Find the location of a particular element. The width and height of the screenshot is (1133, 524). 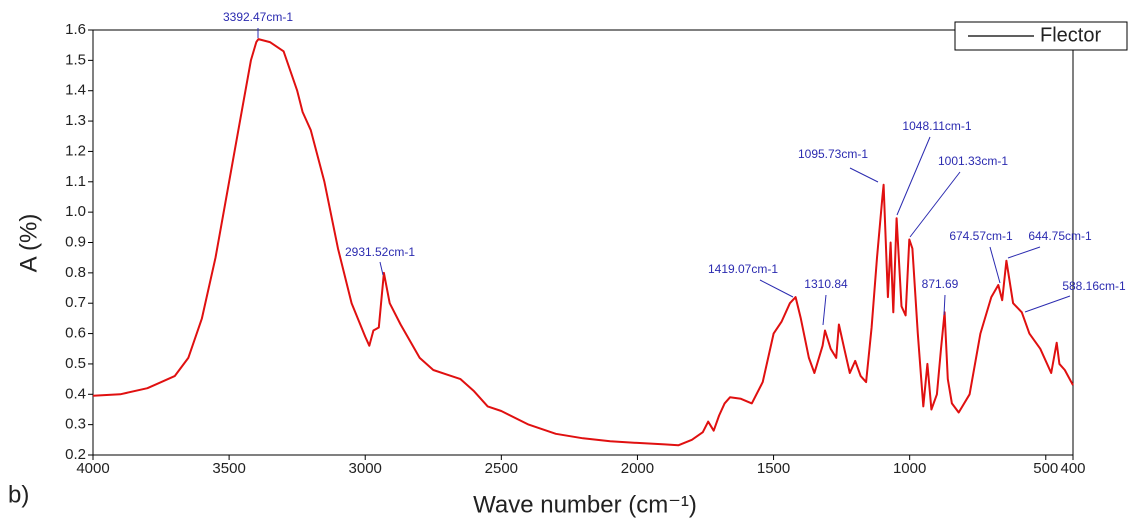

y-tick-label: 1.0 is located at coordinates (75, 211).